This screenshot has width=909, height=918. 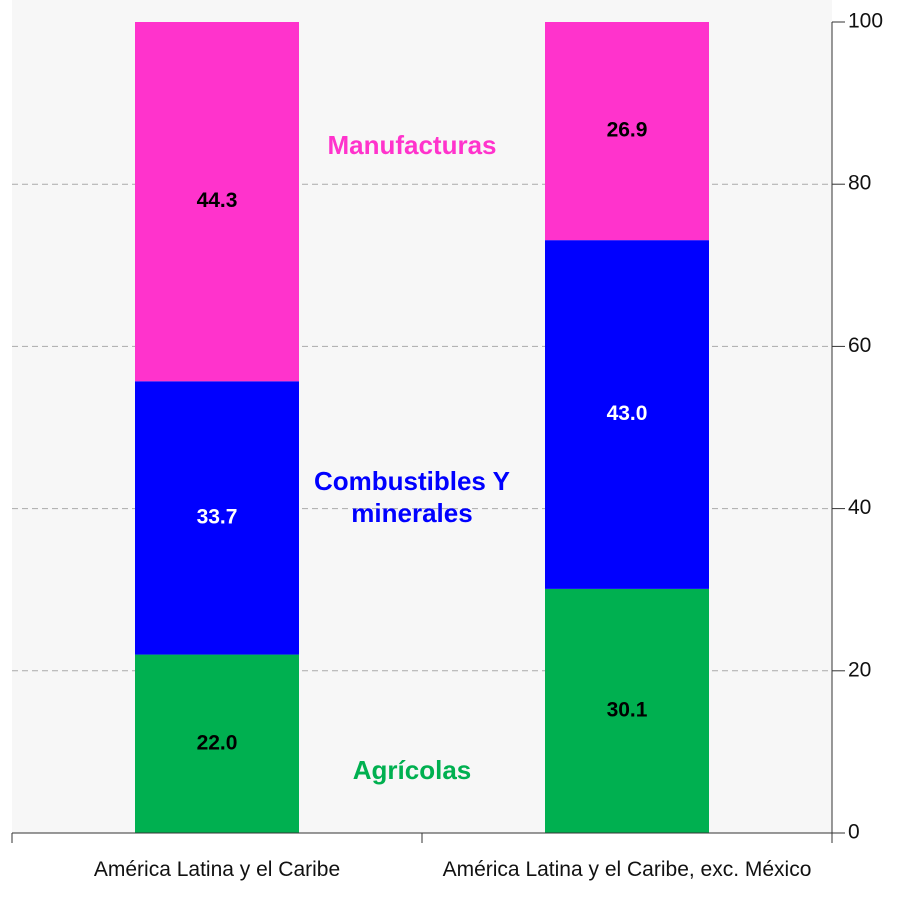 What do you see at coordinates (412, 770) in the screenshot?
I see `series-label: Agrícolas` at bounding box center [412, 770].